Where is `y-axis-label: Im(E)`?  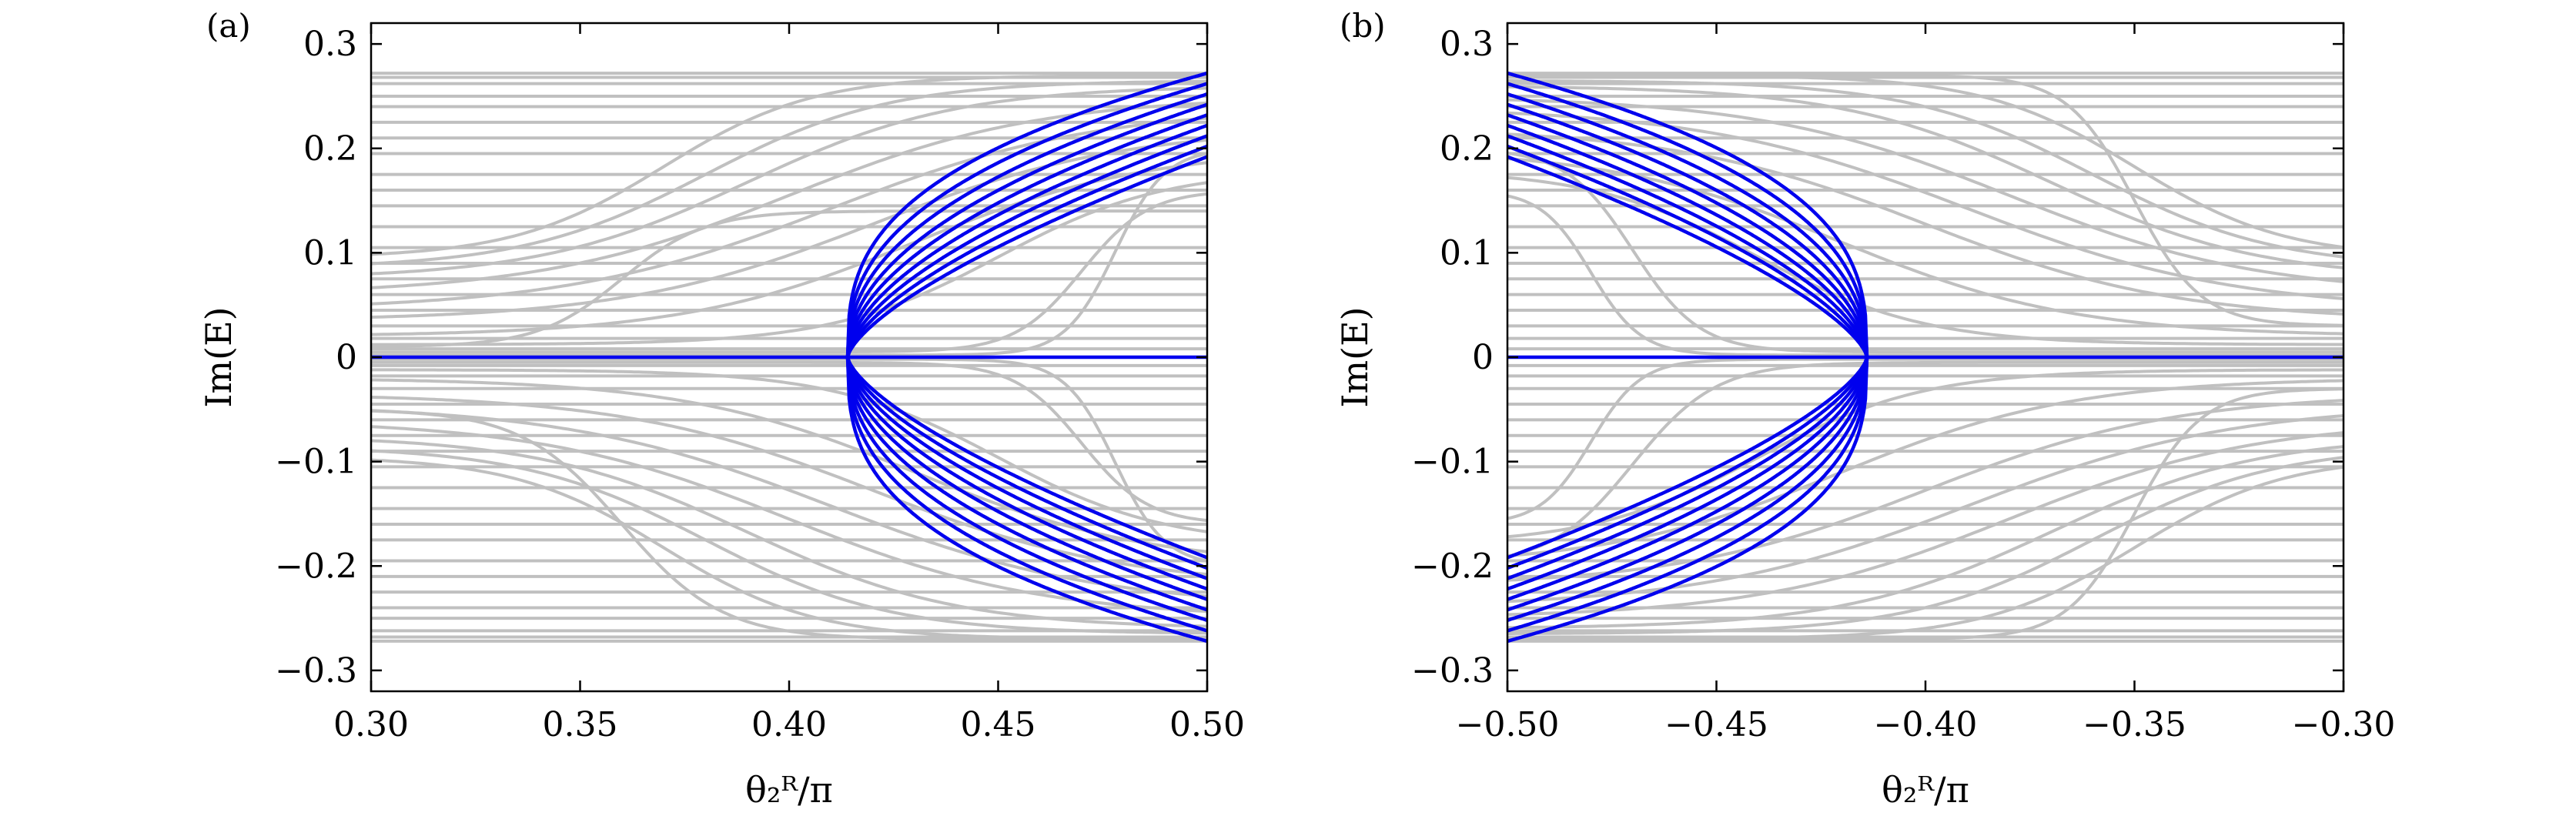
y-axis-label: Im(E) is located at coordinates (218, 356).